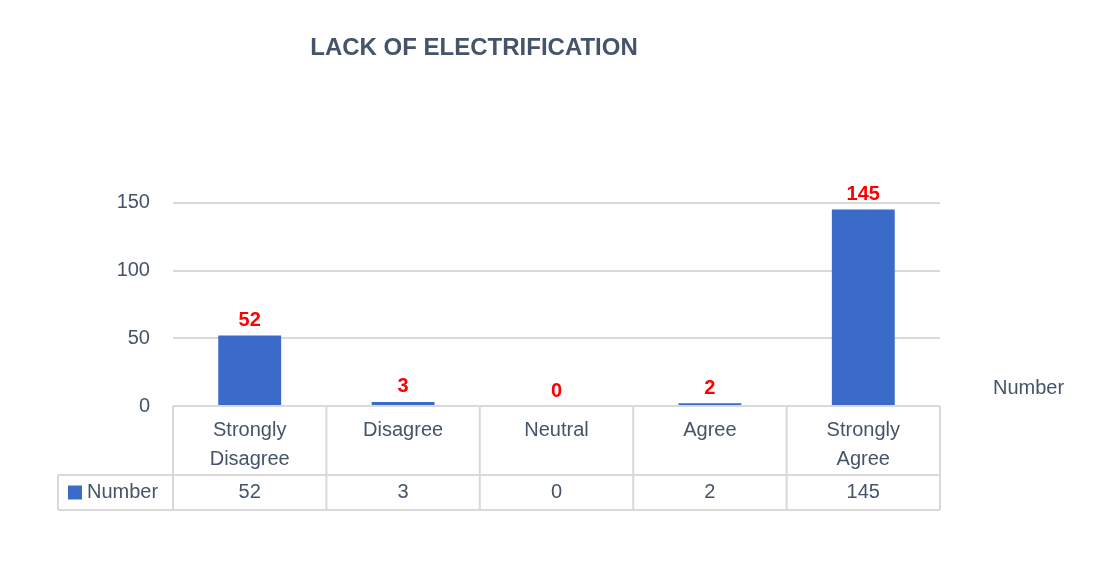  What do you see at coordinates (249, 491) in the screenshot?
I see `data-label: 52` at bounding box center [249, 491].